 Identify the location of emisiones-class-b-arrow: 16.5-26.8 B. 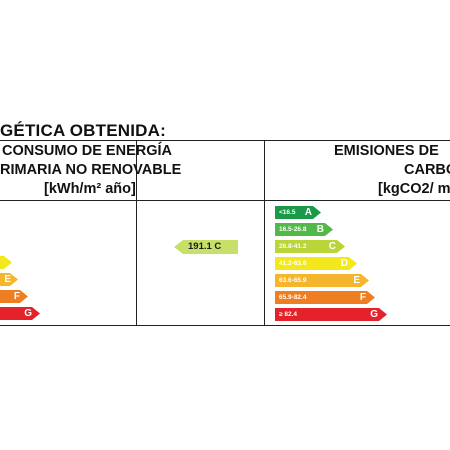
(304, 229).